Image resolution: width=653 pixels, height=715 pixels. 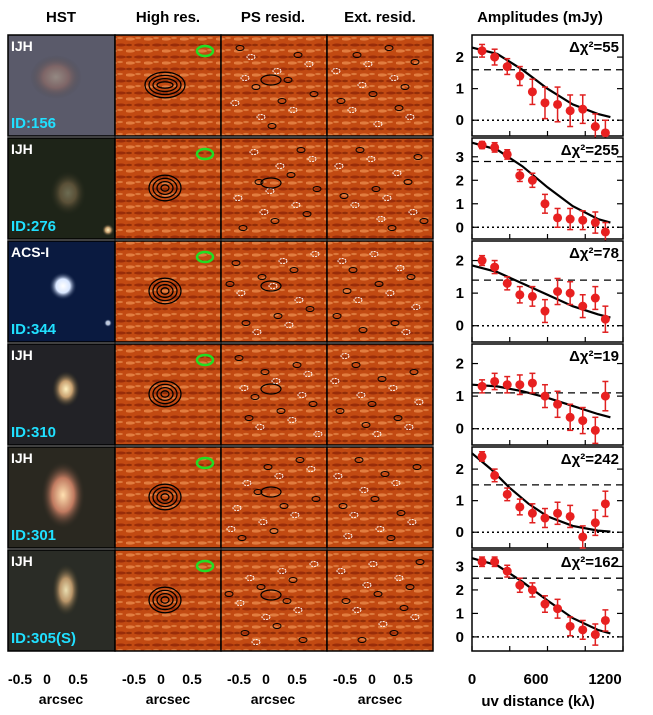 I want to click on high-res-map, so click(x=168, y=188).